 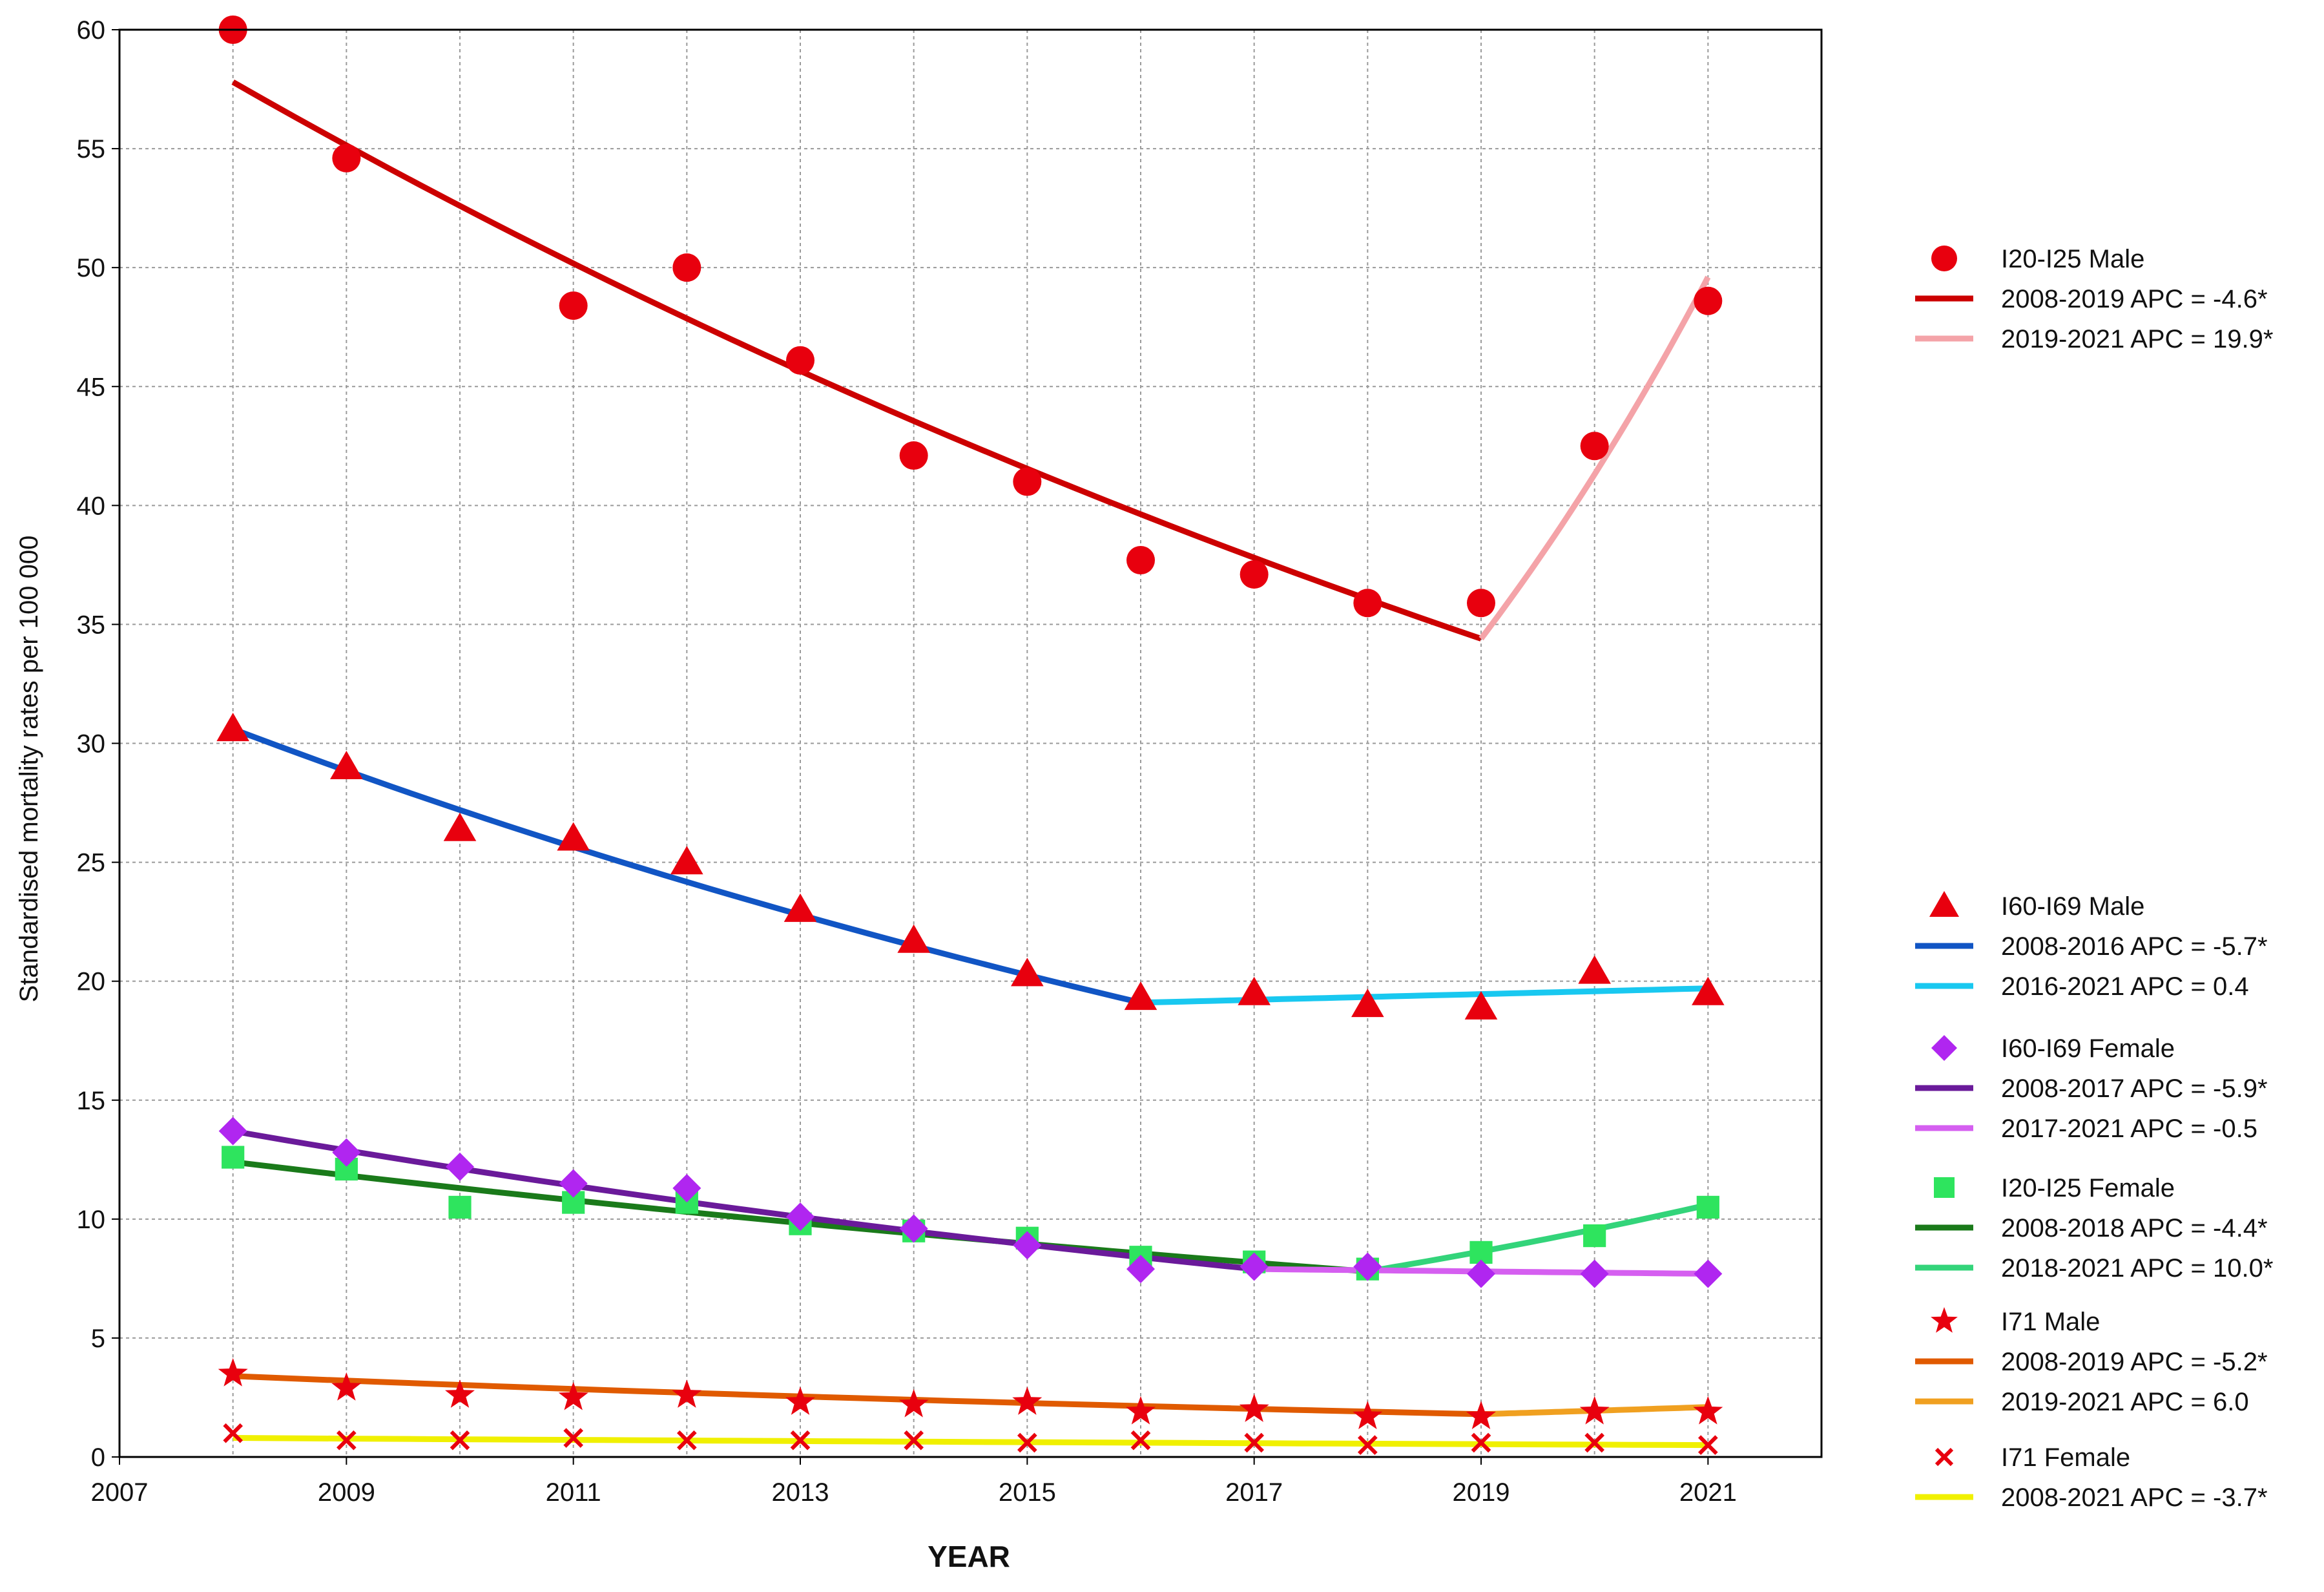 What do you see at coordinates (969, 1556) in the screenshot?
I see `x-axis-title: YEAR` at bounding box center [969, 1556].